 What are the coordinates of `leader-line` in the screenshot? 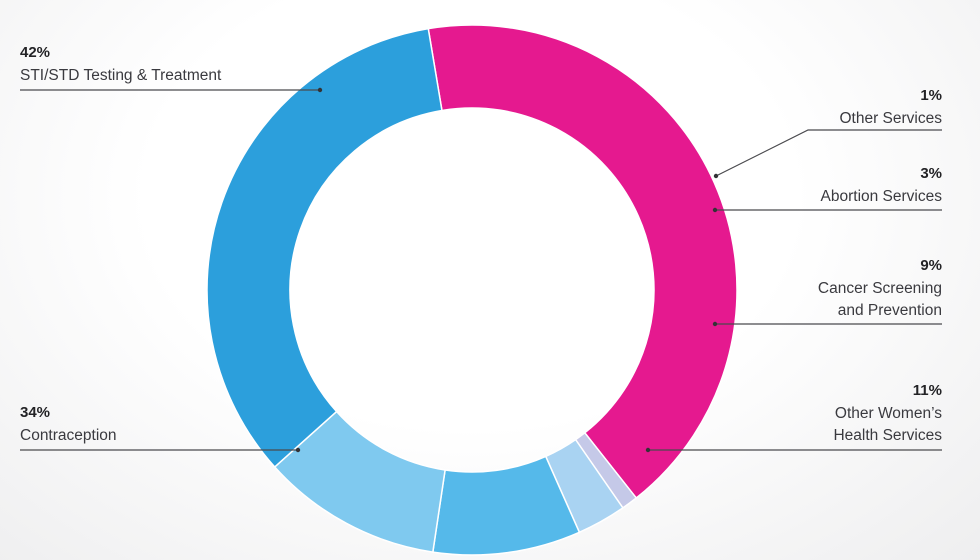 It's located at (828, 153).